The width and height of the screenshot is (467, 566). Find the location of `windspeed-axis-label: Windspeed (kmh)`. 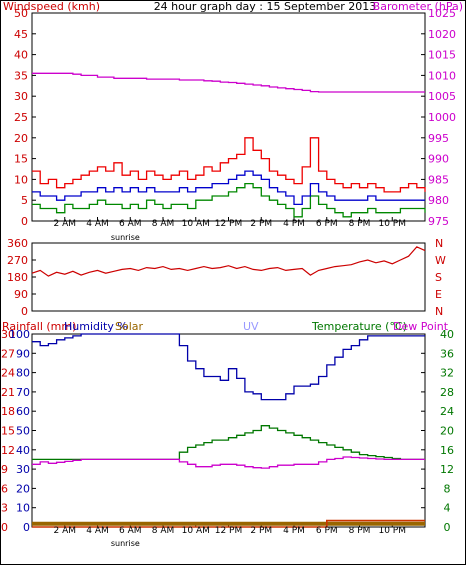

windspeed-axis-label: Windspeed (kmh) is located at coordinates (51, 6).